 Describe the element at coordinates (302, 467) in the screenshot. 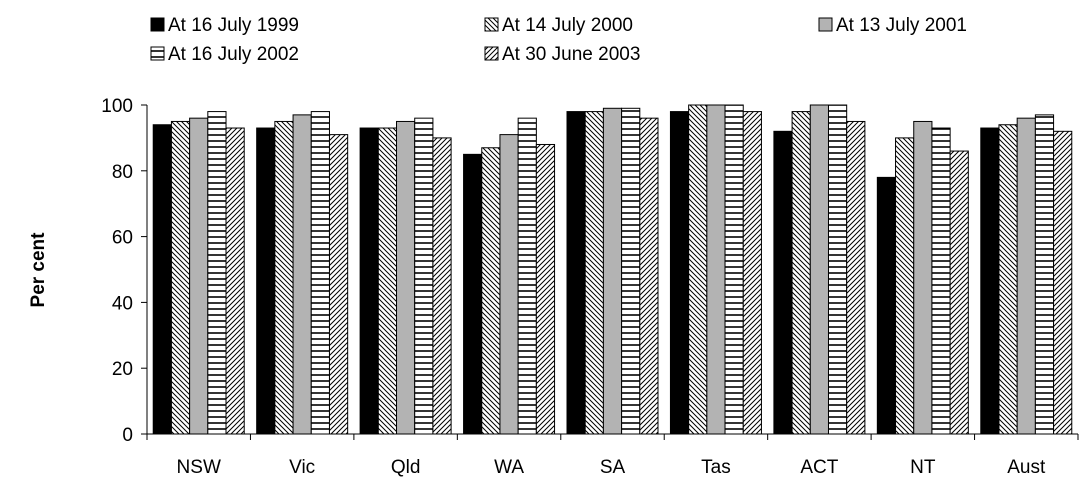

I see `x-tick-label: Vic` at that location.